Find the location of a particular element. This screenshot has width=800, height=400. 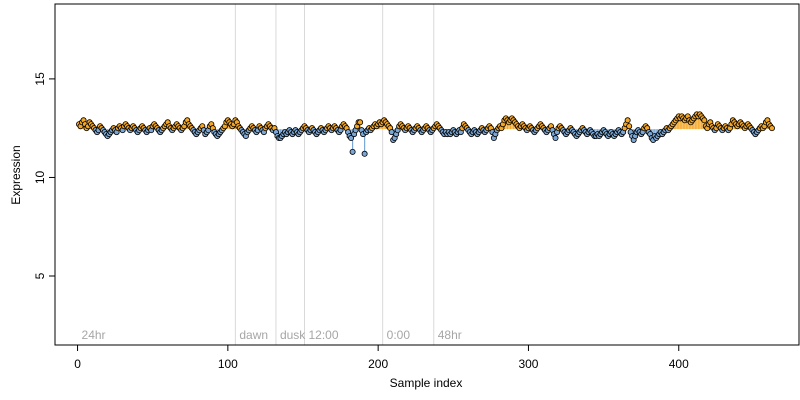

y-axis-label: Expression is located at coordinates (16, 174).